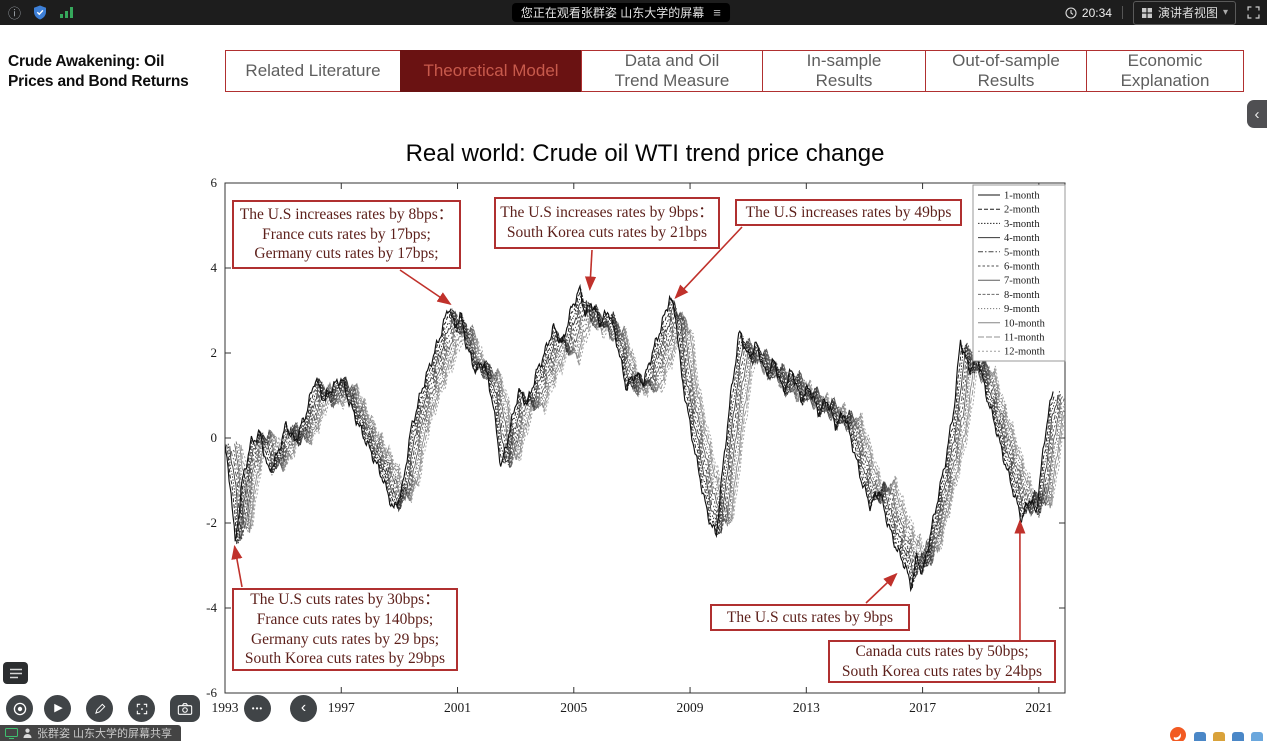 This screenshot has height=741, width=1267. I want to click on x-tick-label: 2009, so click(690, 707).